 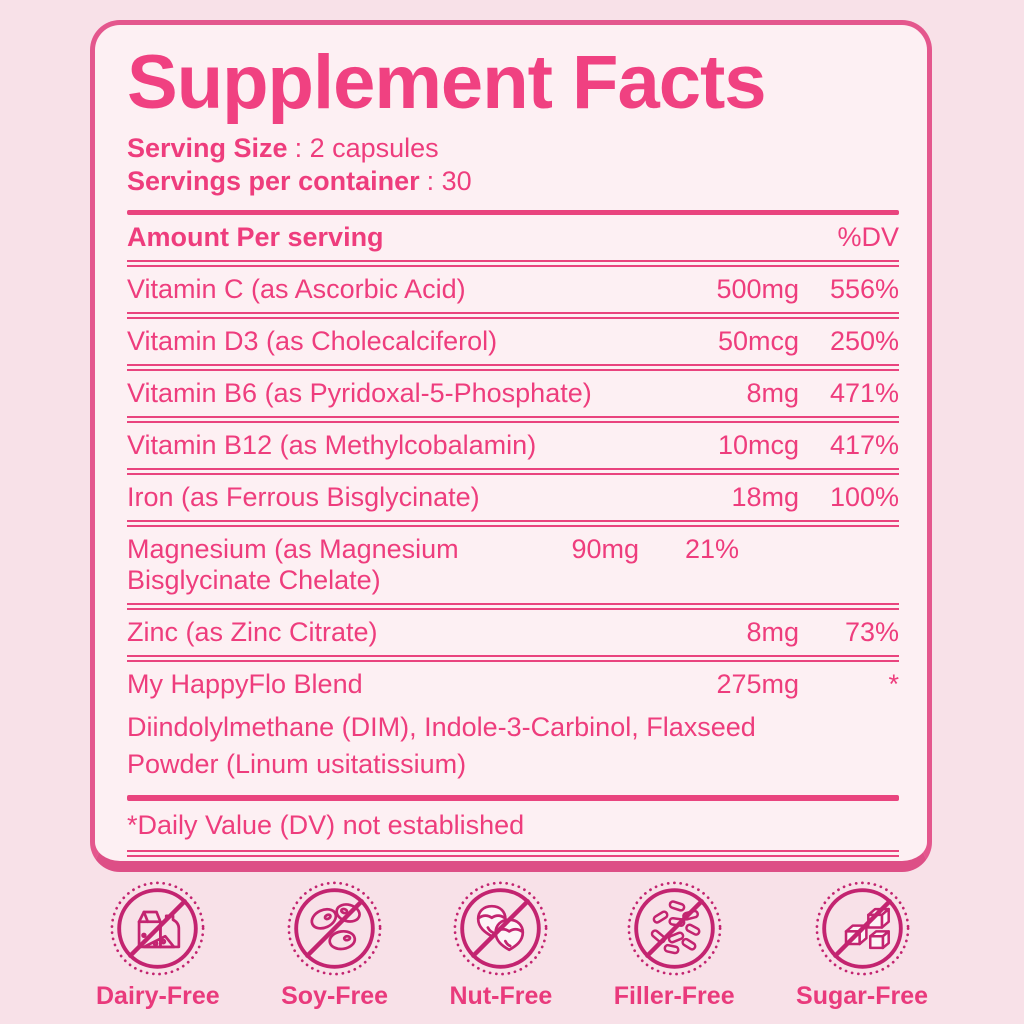 I want to click on nutrient-amount: 90mg, so click(x=605, y=549).